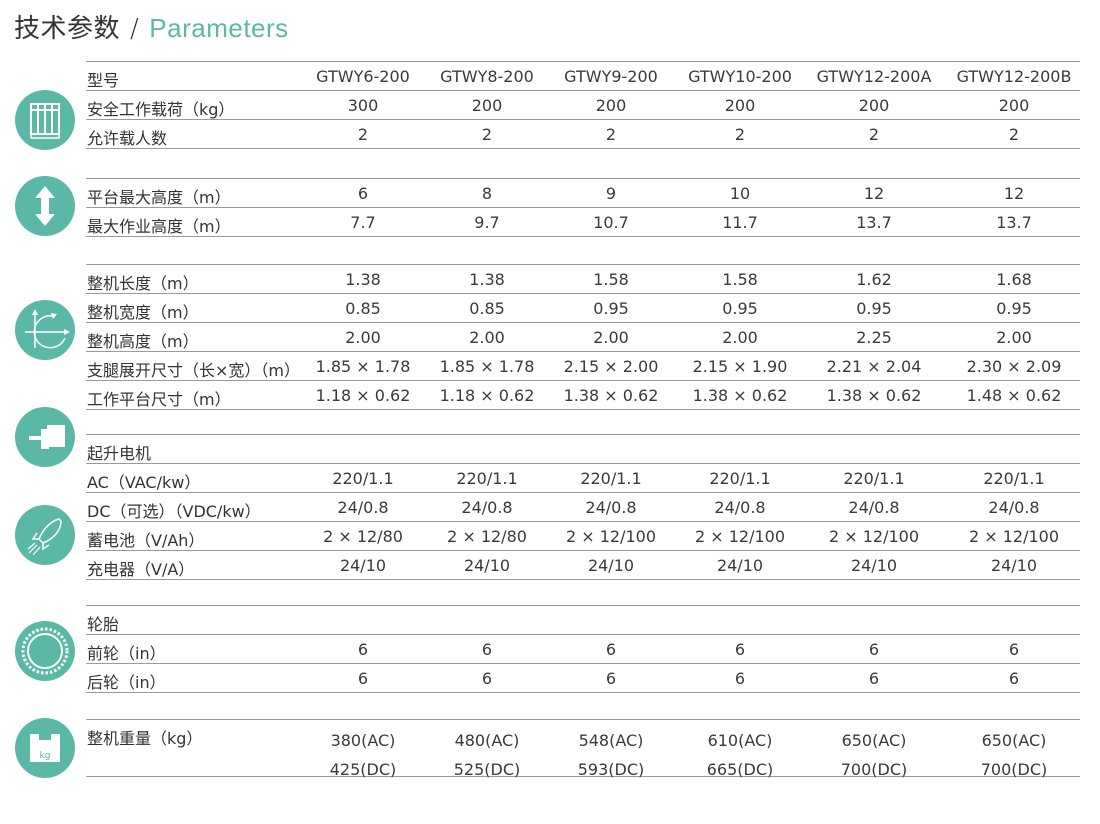 The image size is (1100, 824). Describe the element at coordinates (583, 134) in the screenshot. I see `table-row: 允许载人数 2 2 2 2 2 2` at that location.